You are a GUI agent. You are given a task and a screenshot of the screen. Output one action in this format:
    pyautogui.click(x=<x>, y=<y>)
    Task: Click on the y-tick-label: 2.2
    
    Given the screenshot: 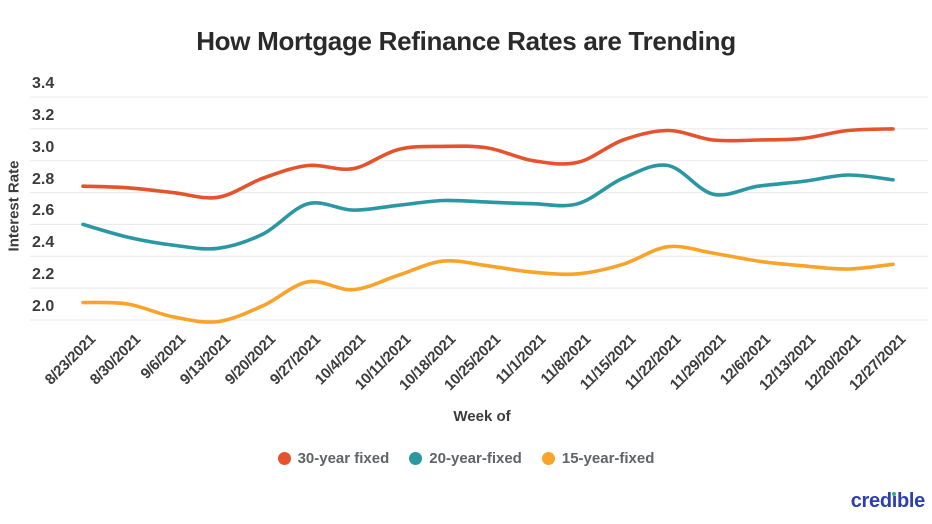 What is the action you would take?
    pyautogui.click(x=43, y=275)
    